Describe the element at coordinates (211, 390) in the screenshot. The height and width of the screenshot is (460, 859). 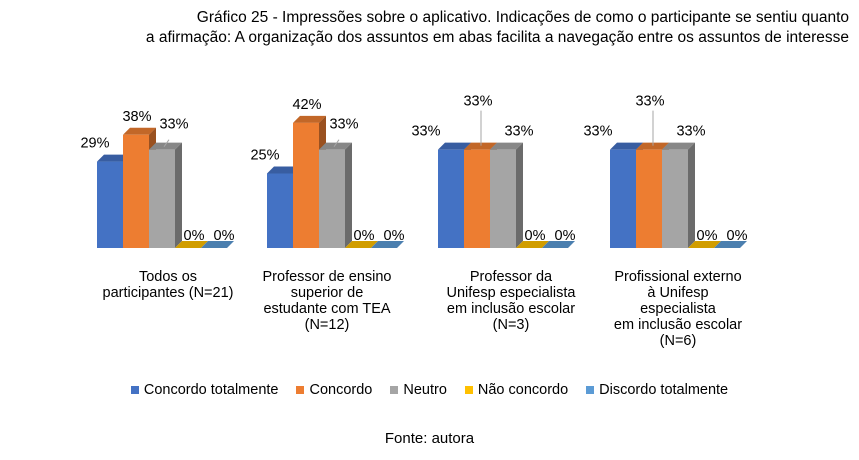
I see `legend-label: Concordo totalmente` at that location.